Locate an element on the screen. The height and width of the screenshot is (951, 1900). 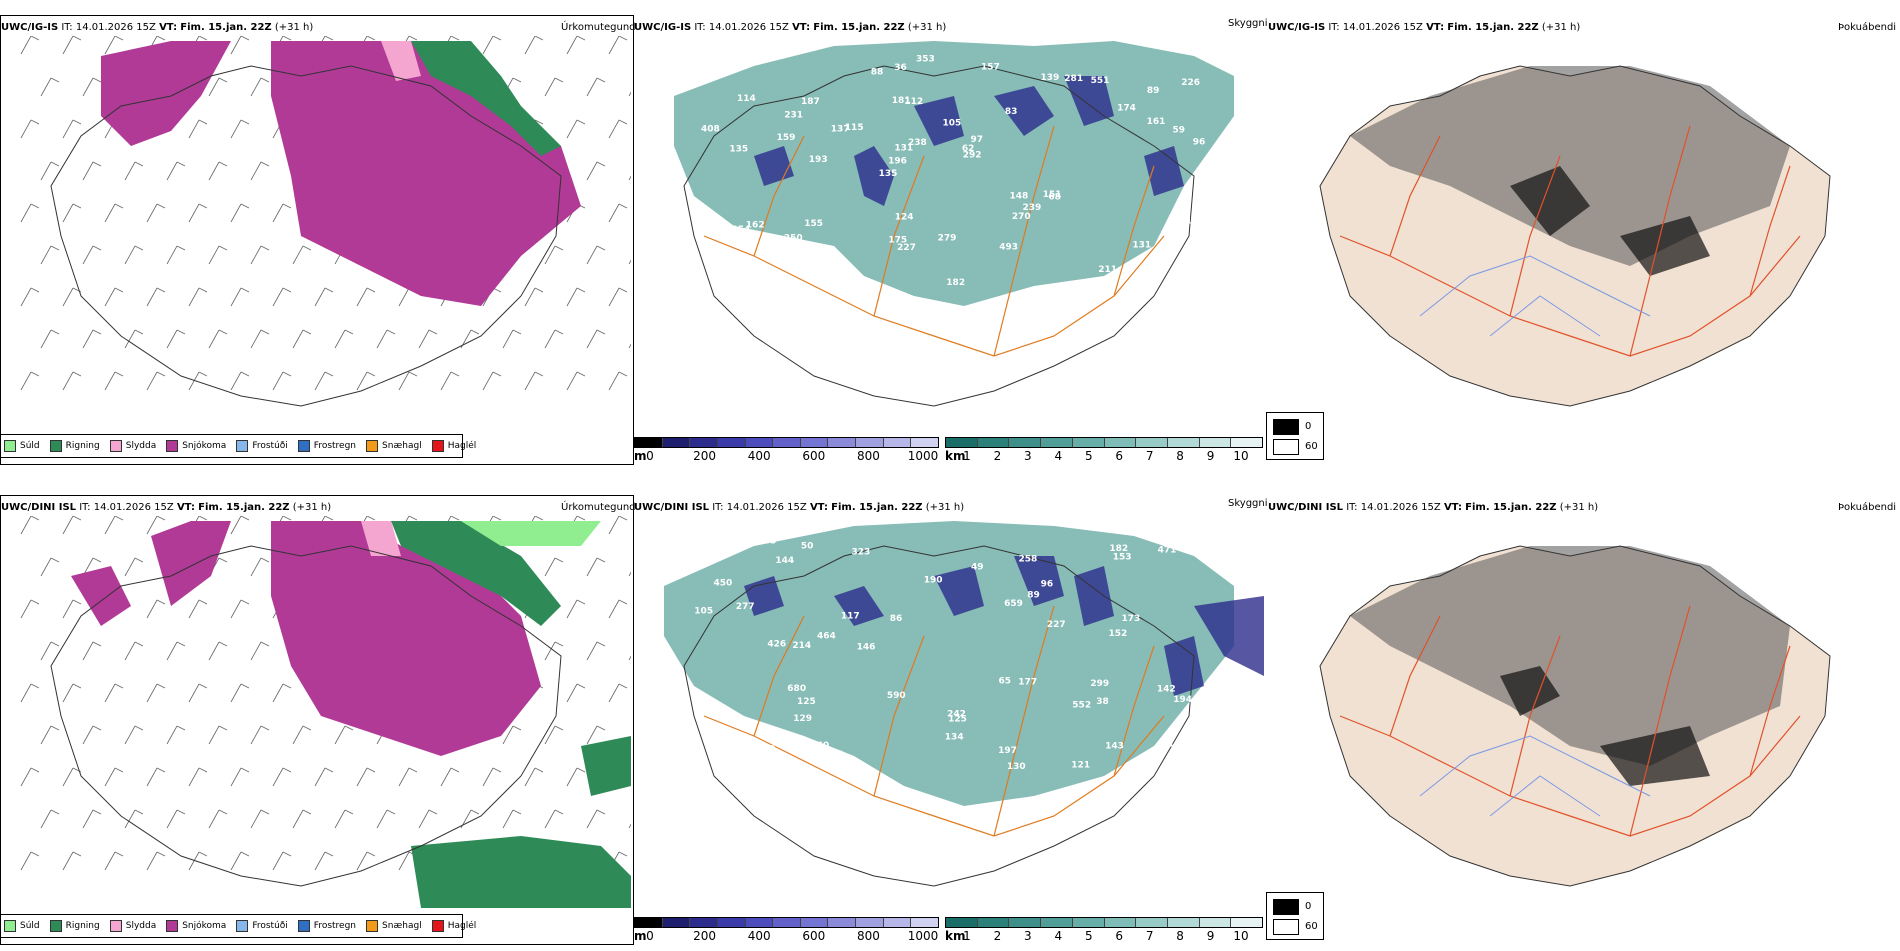
colorbar-tick: 4 is located at coordinates (1058, 456).